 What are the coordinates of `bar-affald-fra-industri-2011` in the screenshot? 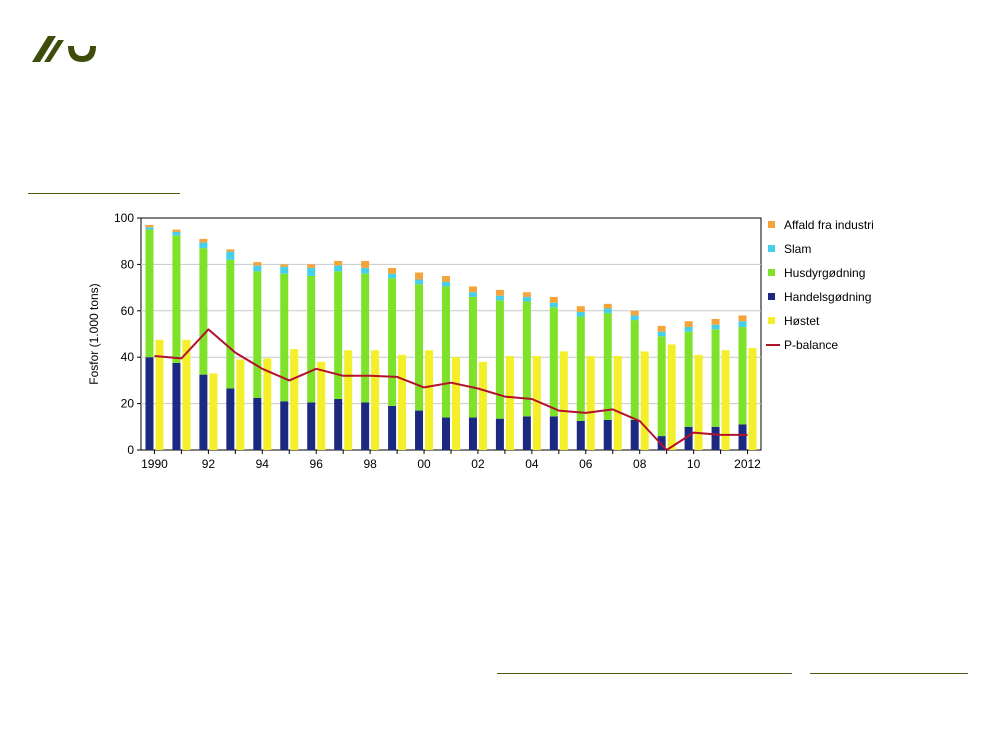 It's located at (715, 321).